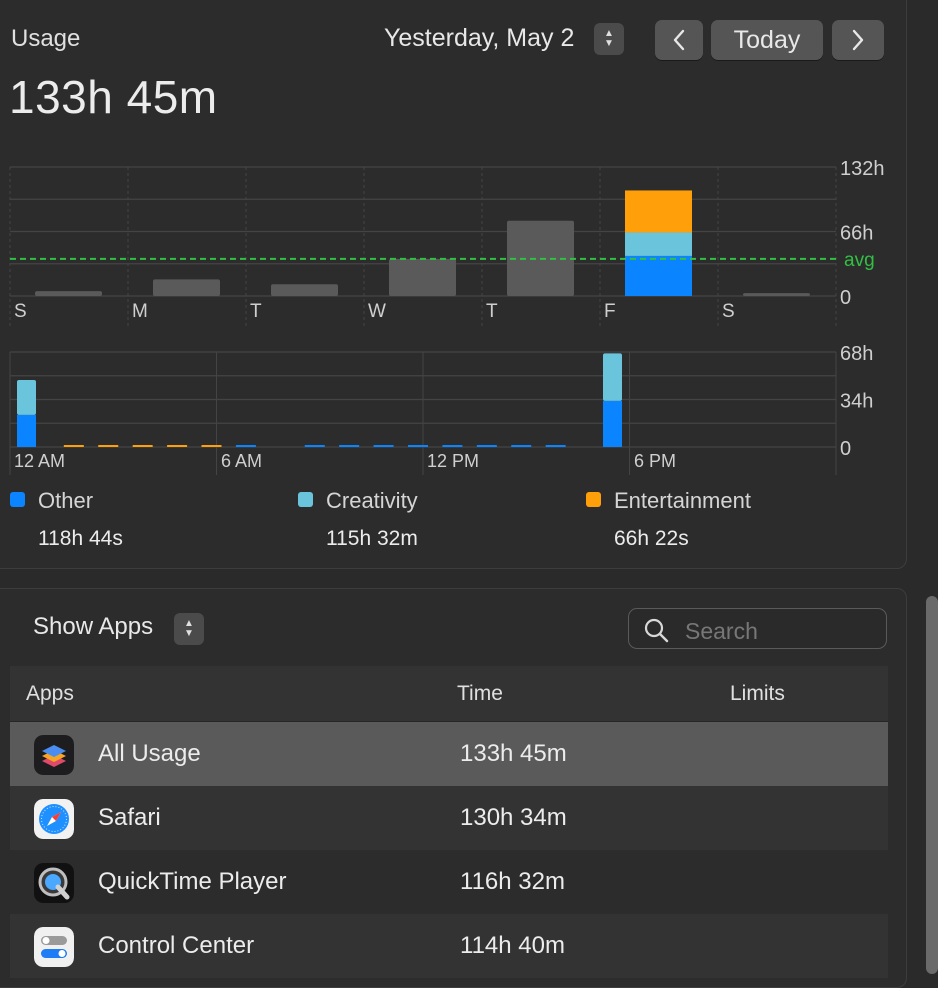  I want to click on chevron-right-icon, so click(858, 40).